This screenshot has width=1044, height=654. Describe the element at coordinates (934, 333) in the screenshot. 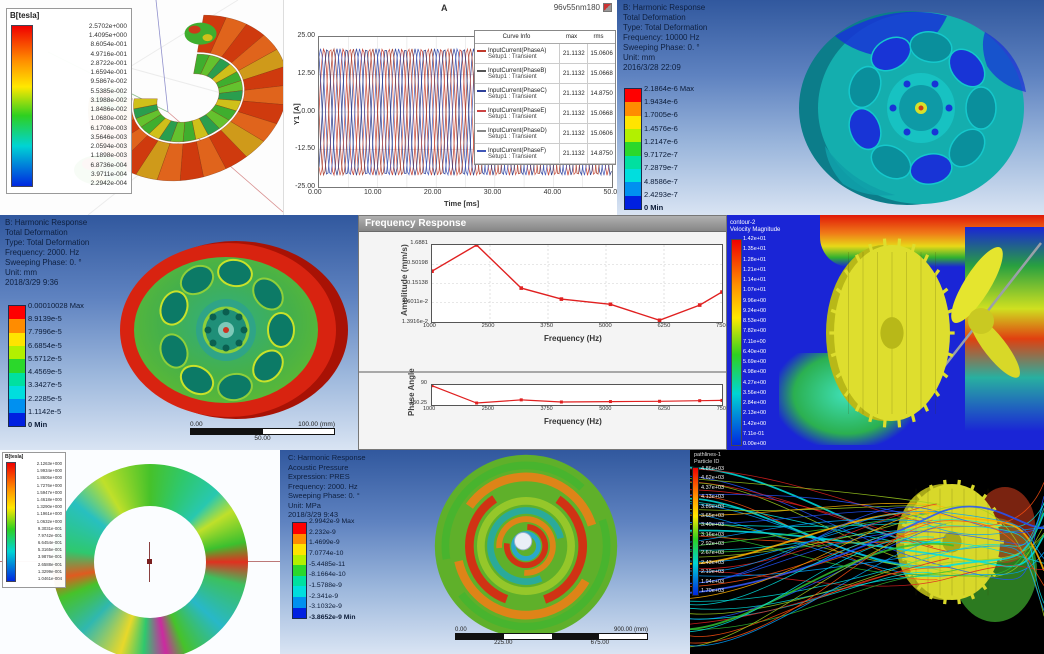

I see `gear-and-propeller-render` at that location.